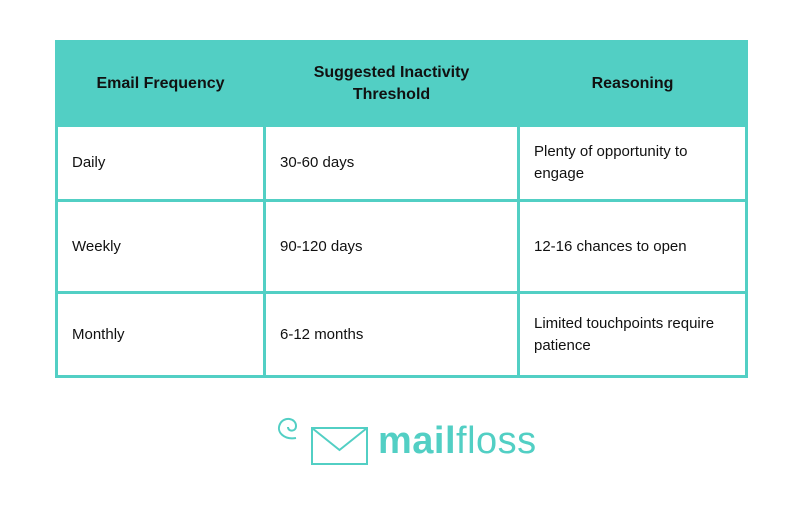  I want to click on logo-bold: mail, so click(417, 441).